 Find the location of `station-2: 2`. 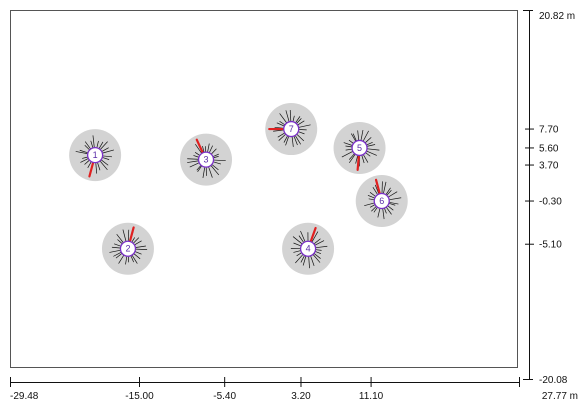

station-2: 2 is located at coordinates (127, 248).